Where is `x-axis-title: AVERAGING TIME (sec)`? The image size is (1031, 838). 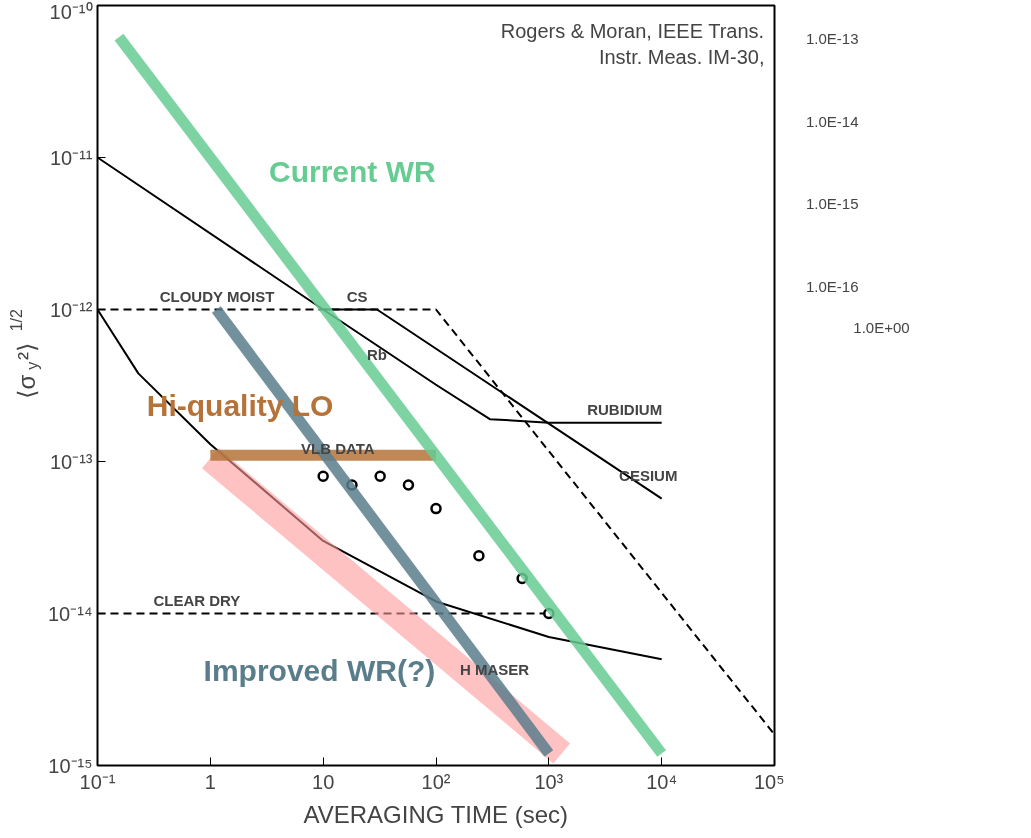 x-axis-title: AVERAGING TIME (sec) is located at coordinates (436, 814).